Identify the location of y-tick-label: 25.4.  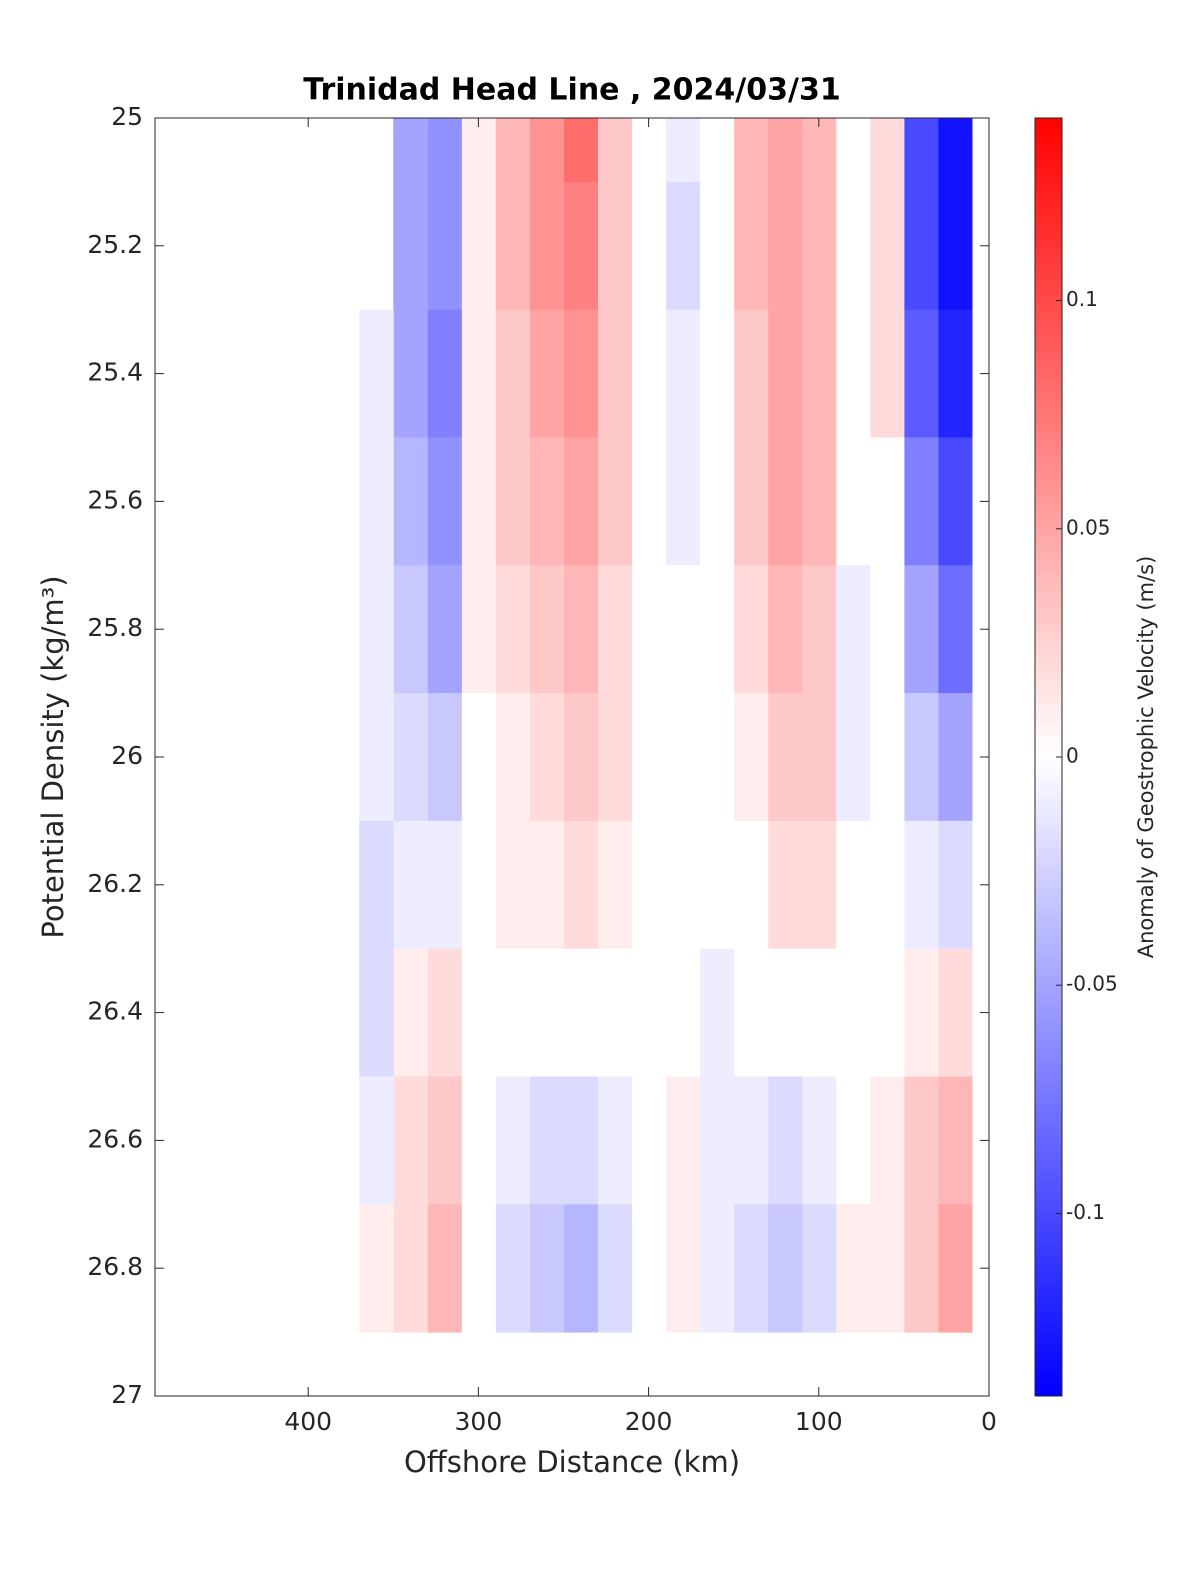
(115, 372).